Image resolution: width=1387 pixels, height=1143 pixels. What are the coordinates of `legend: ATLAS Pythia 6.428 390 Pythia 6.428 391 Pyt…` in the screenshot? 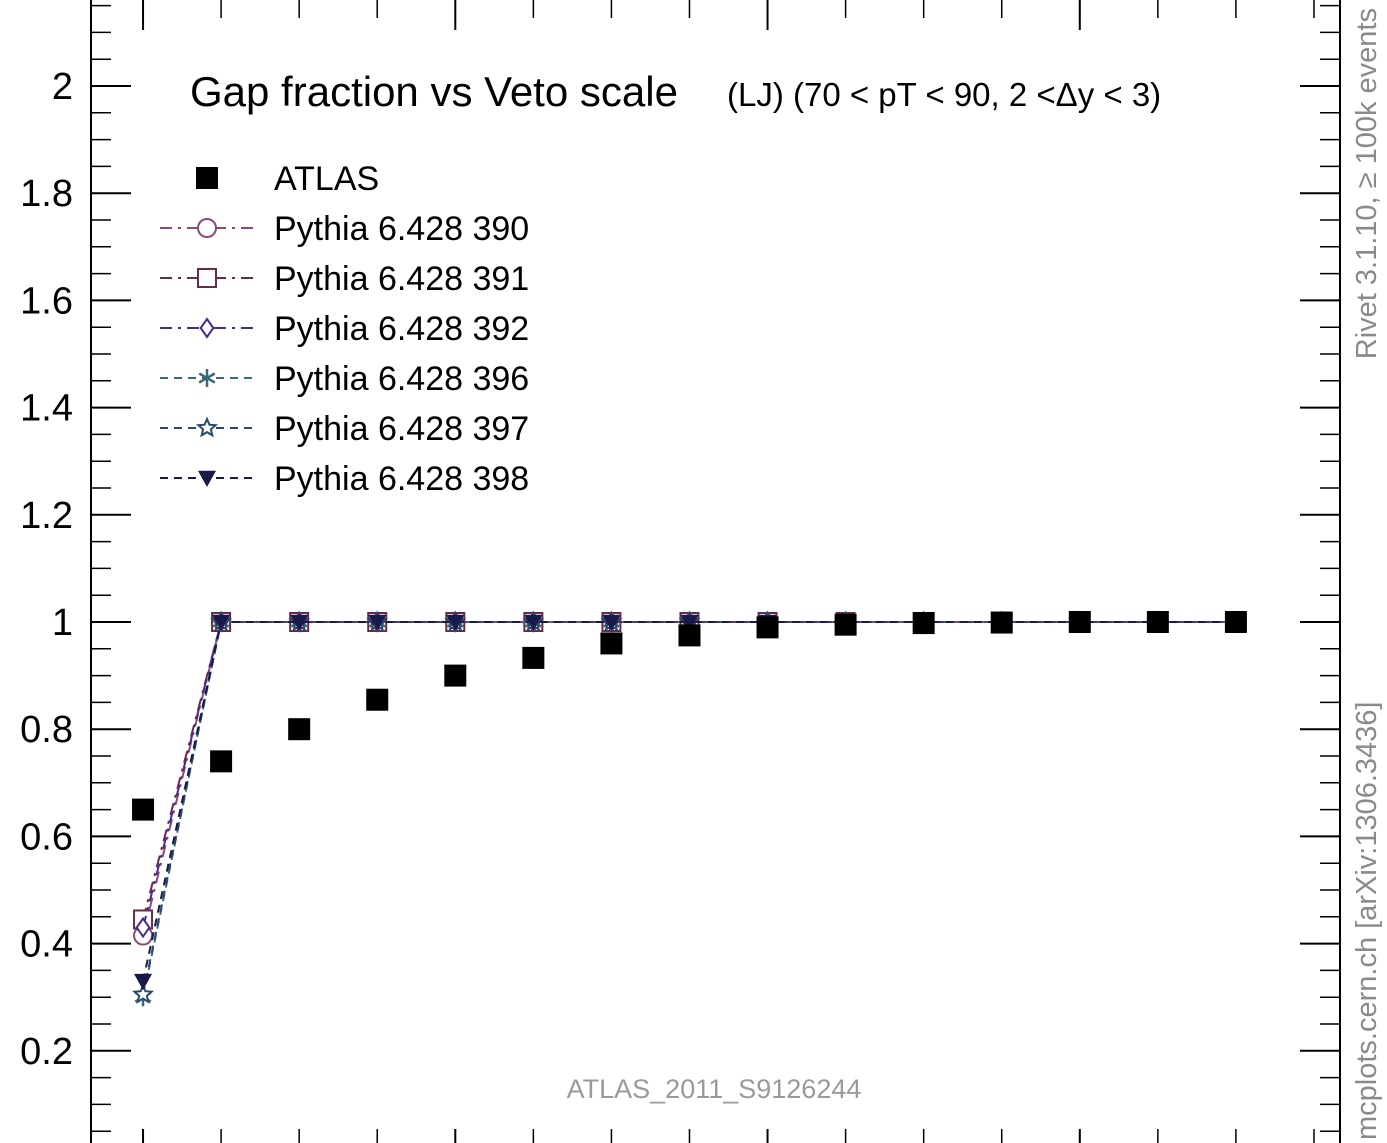 It's located at (344, 329).